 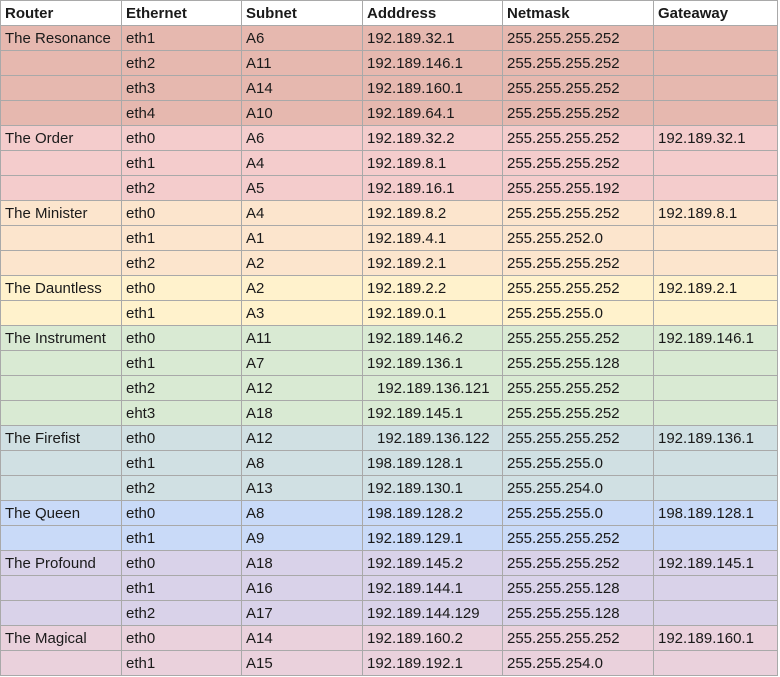 I want to click on subnet-cell: A11, so click(x=302, y=63).